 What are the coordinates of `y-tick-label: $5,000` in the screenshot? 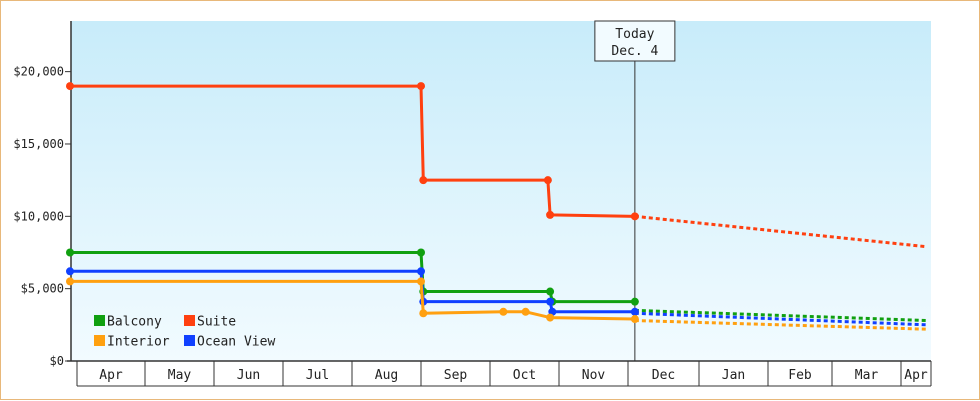 It's located at (42, 289).